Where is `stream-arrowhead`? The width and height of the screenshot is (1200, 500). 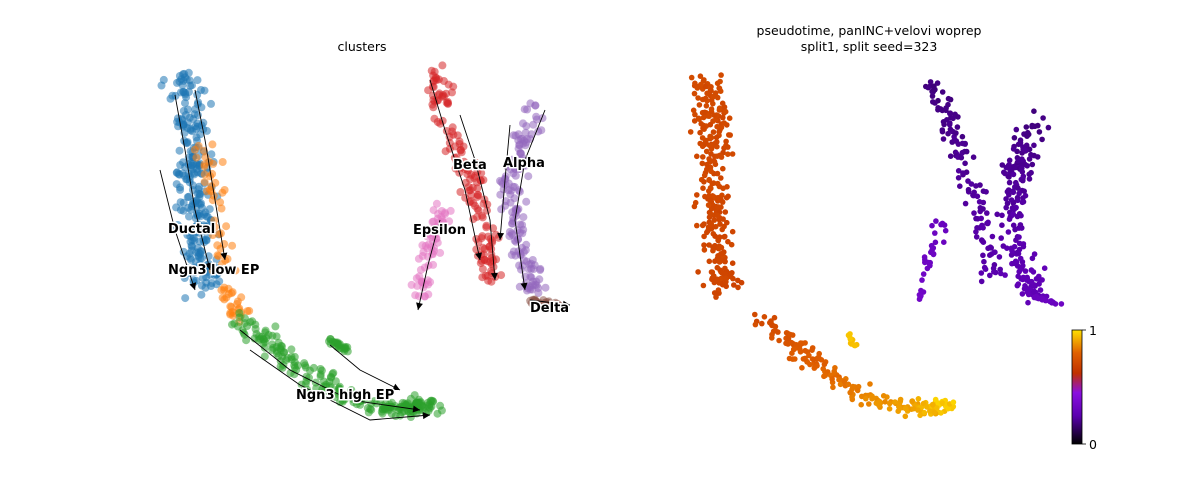 stream-arrowhead is located at coordinates (419, 306).